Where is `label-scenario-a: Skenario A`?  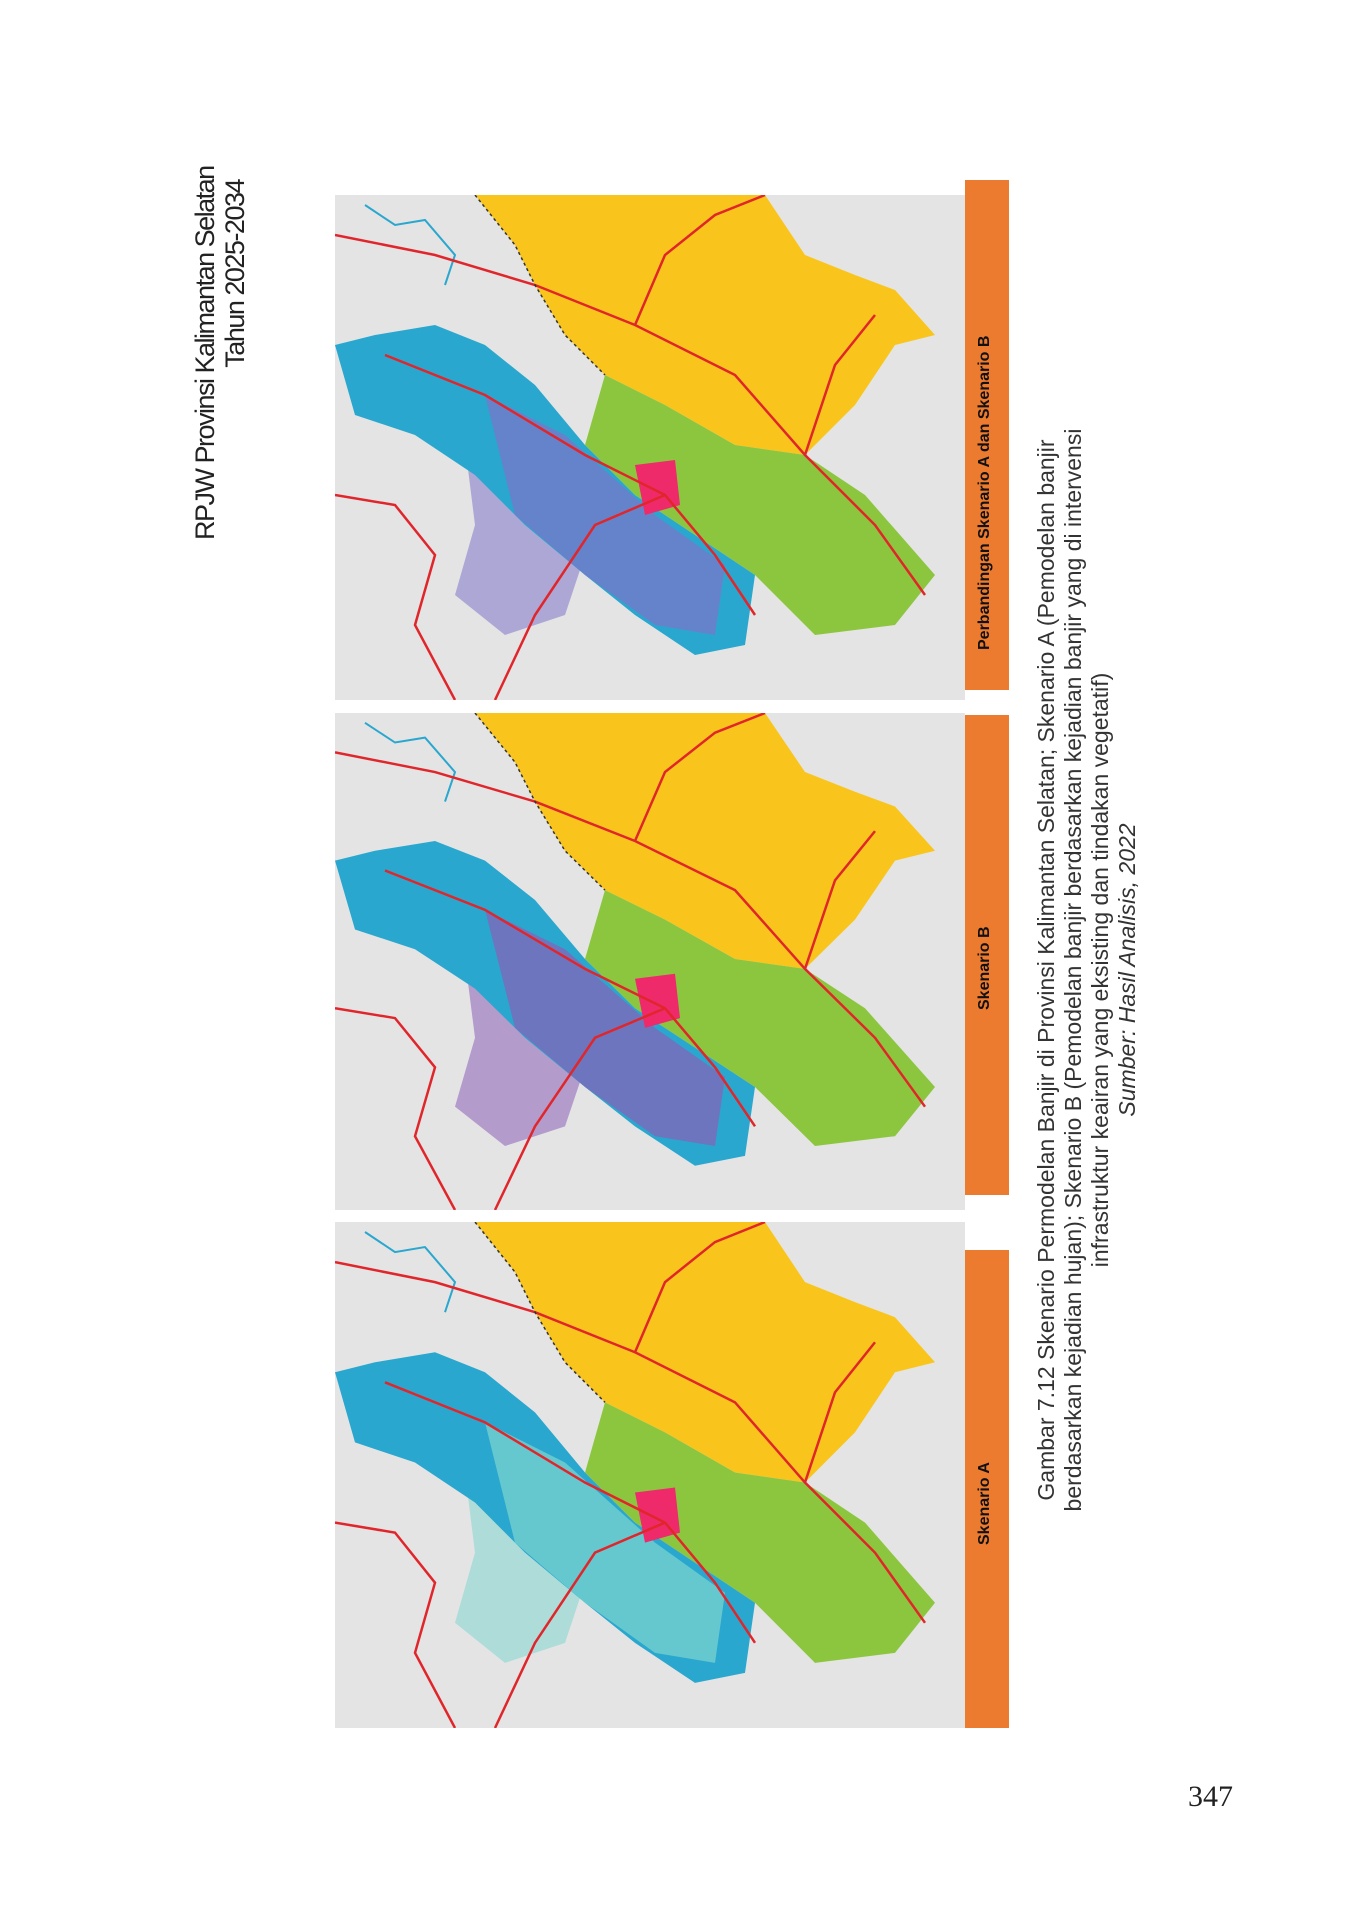
label-scenario-a: Skenario A is located at coordinates (987, 1489).